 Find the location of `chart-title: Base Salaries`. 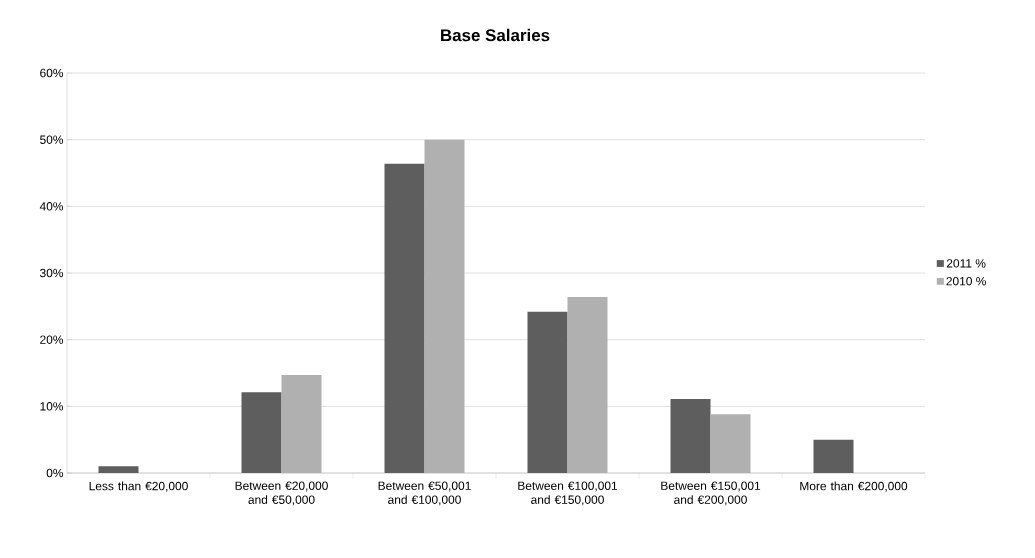

chart-title: Base Salaries is located at coordinates (495, 35).